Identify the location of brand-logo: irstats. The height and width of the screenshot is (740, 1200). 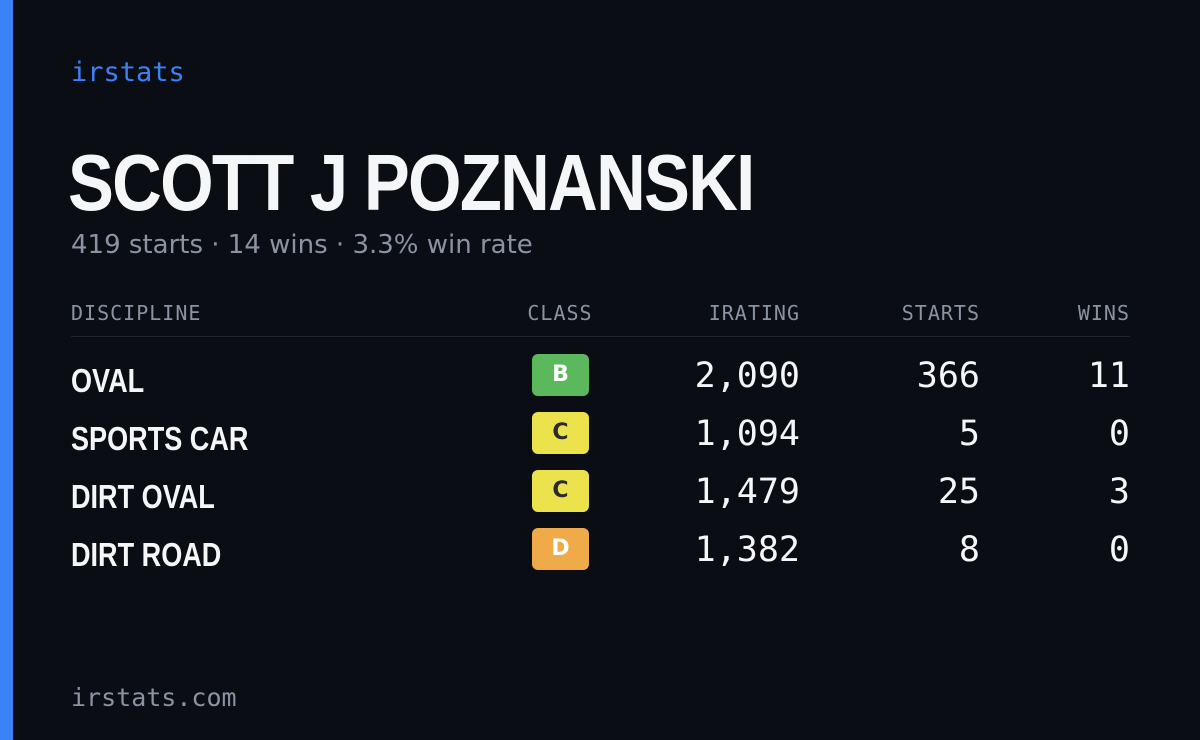
(128, 72).